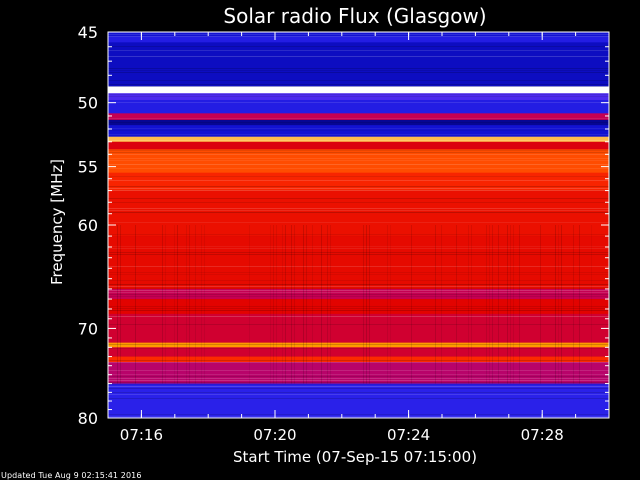  What do you see at coordinates (88, 32) in the screenshot?
I see `y-tick-label: 45` at bounding box center [88, 32].